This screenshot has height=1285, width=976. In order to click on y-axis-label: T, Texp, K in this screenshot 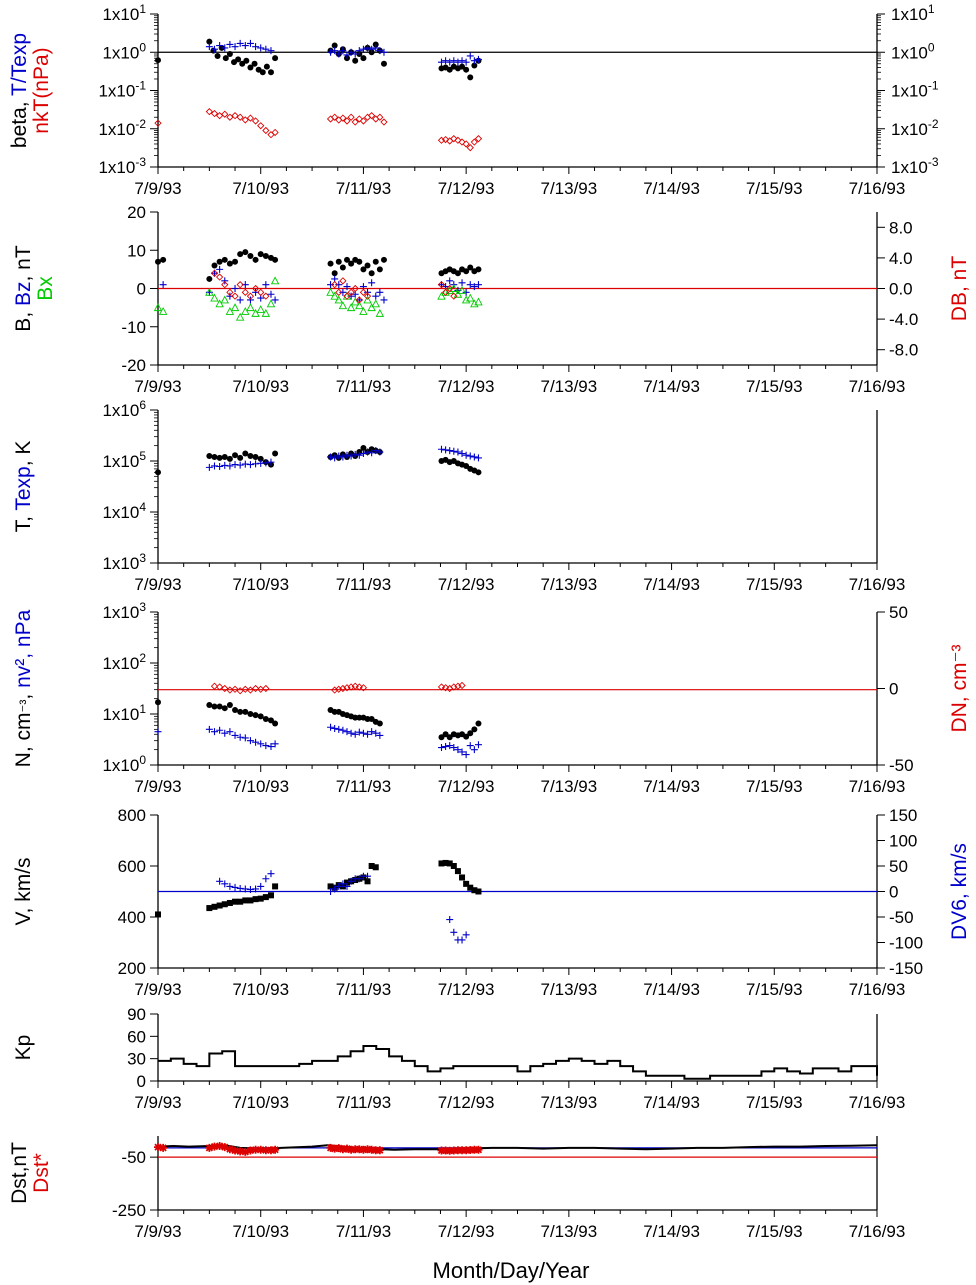, I will do `click(23, 487)`.